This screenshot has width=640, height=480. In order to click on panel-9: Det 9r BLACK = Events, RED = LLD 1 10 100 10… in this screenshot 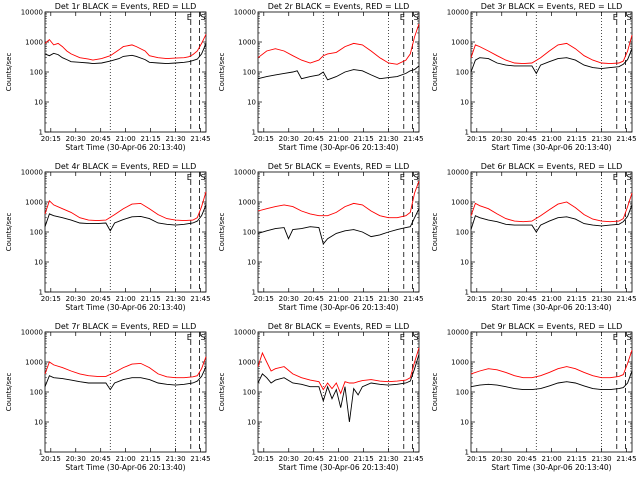, I will do `click(534, 397)`.